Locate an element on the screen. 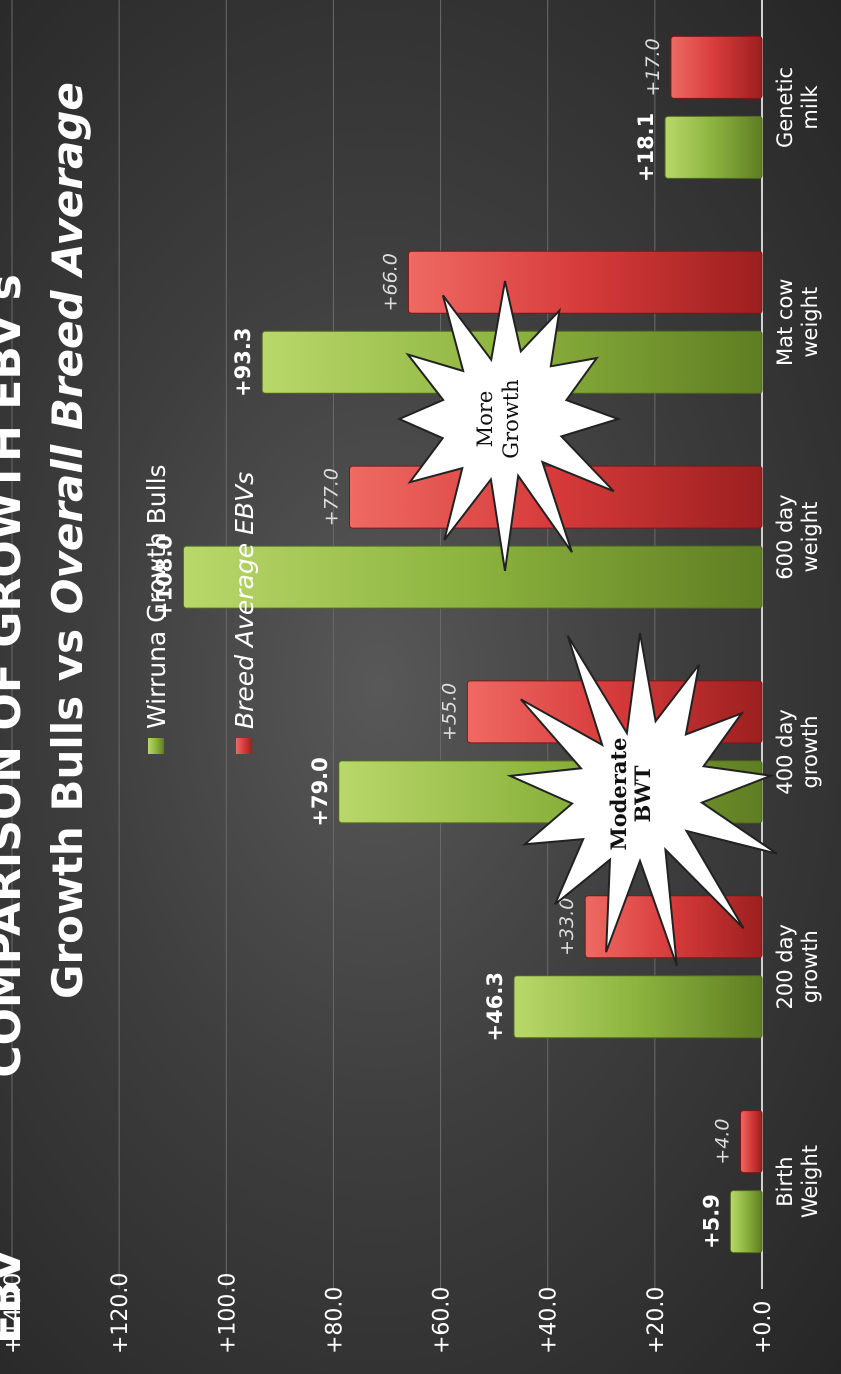 The height and width of the screenshot is (1374, 841). callout-moderate-line2: BWT is located at coordinates (642, 793).